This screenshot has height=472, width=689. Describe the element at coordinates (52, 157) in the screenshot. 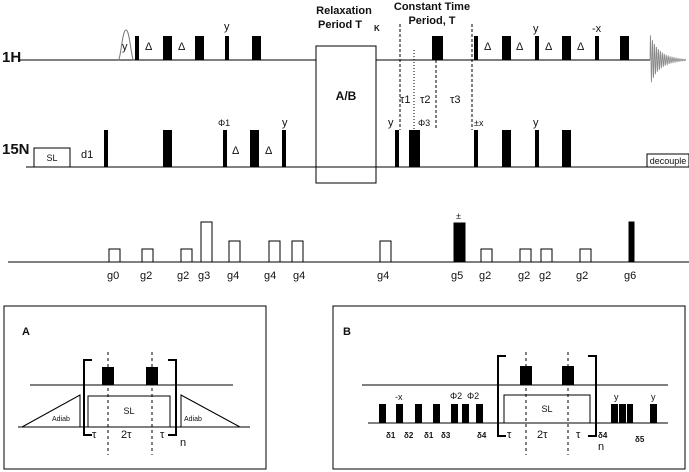

I see `spin-lock-box` at that location.